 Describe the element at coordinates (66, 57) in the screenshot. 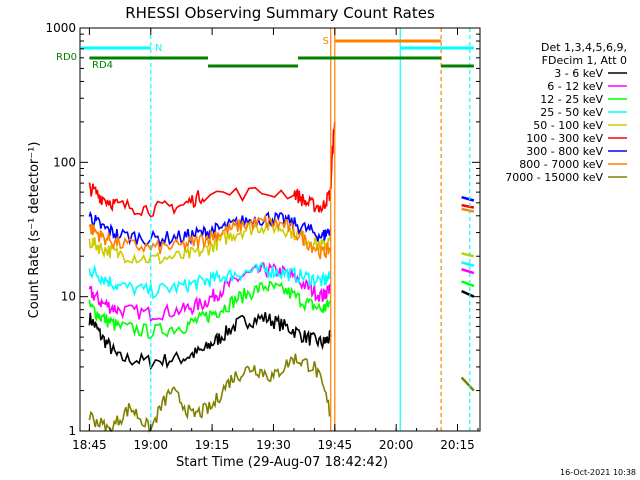

I see `annotation-label-rd0: RD0` at that location.